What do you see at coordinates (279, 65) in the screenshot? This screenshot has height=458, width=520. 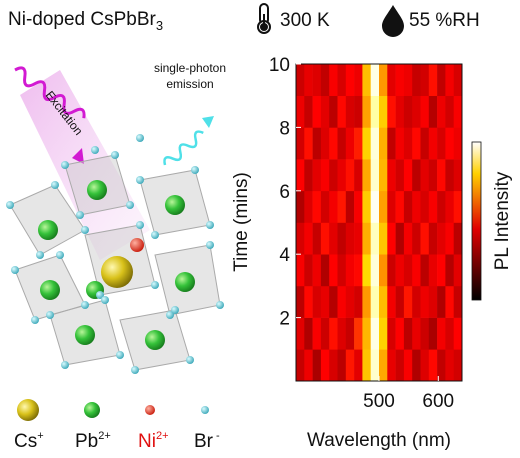 I see `y-tick-label: 10` at bounding box center [279, 65].